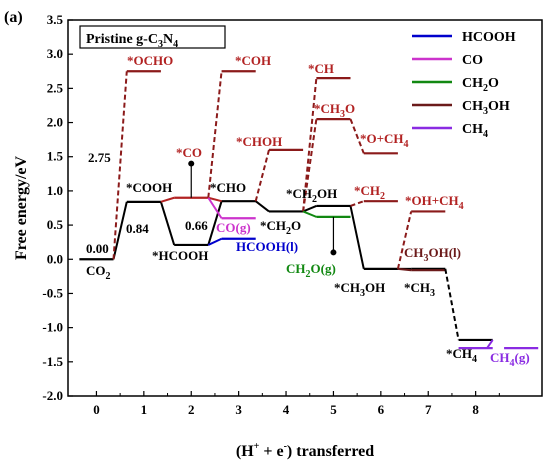 The height and width of the screenshot is (475, 550). I want to click on label-ch3oh-star: *CH3OH, so click(359, 289).